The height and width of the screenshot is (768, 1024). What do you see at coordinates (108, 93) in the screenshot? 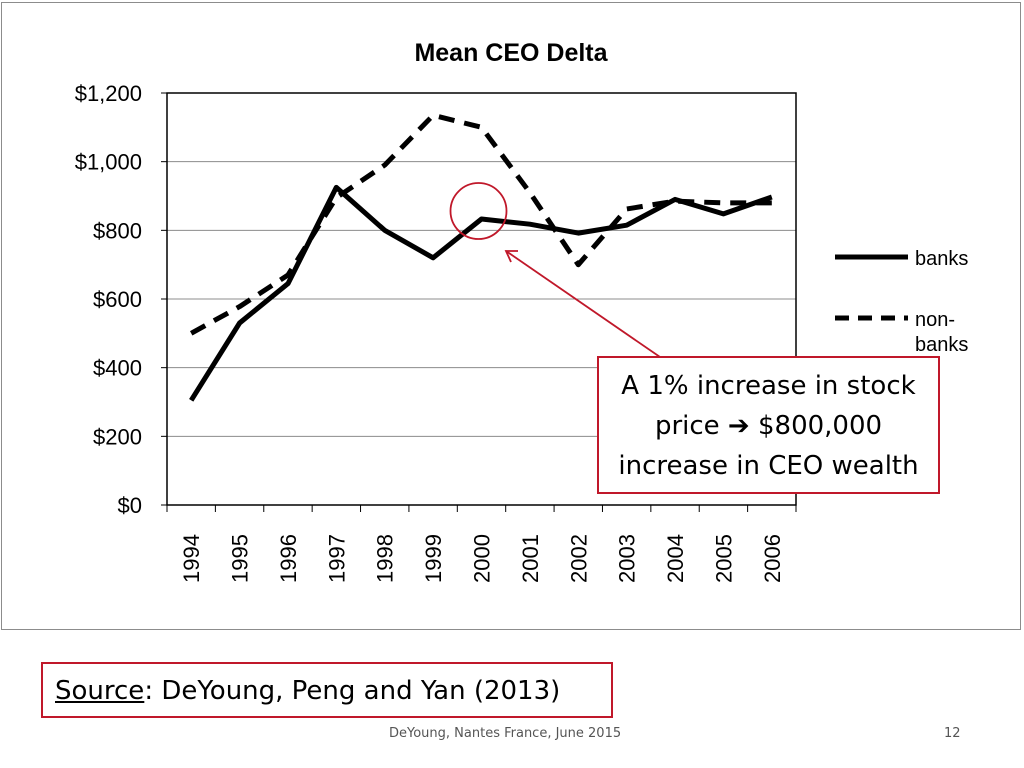
I see `y-tick-label: $1,200` at bounding box center [108, 93].